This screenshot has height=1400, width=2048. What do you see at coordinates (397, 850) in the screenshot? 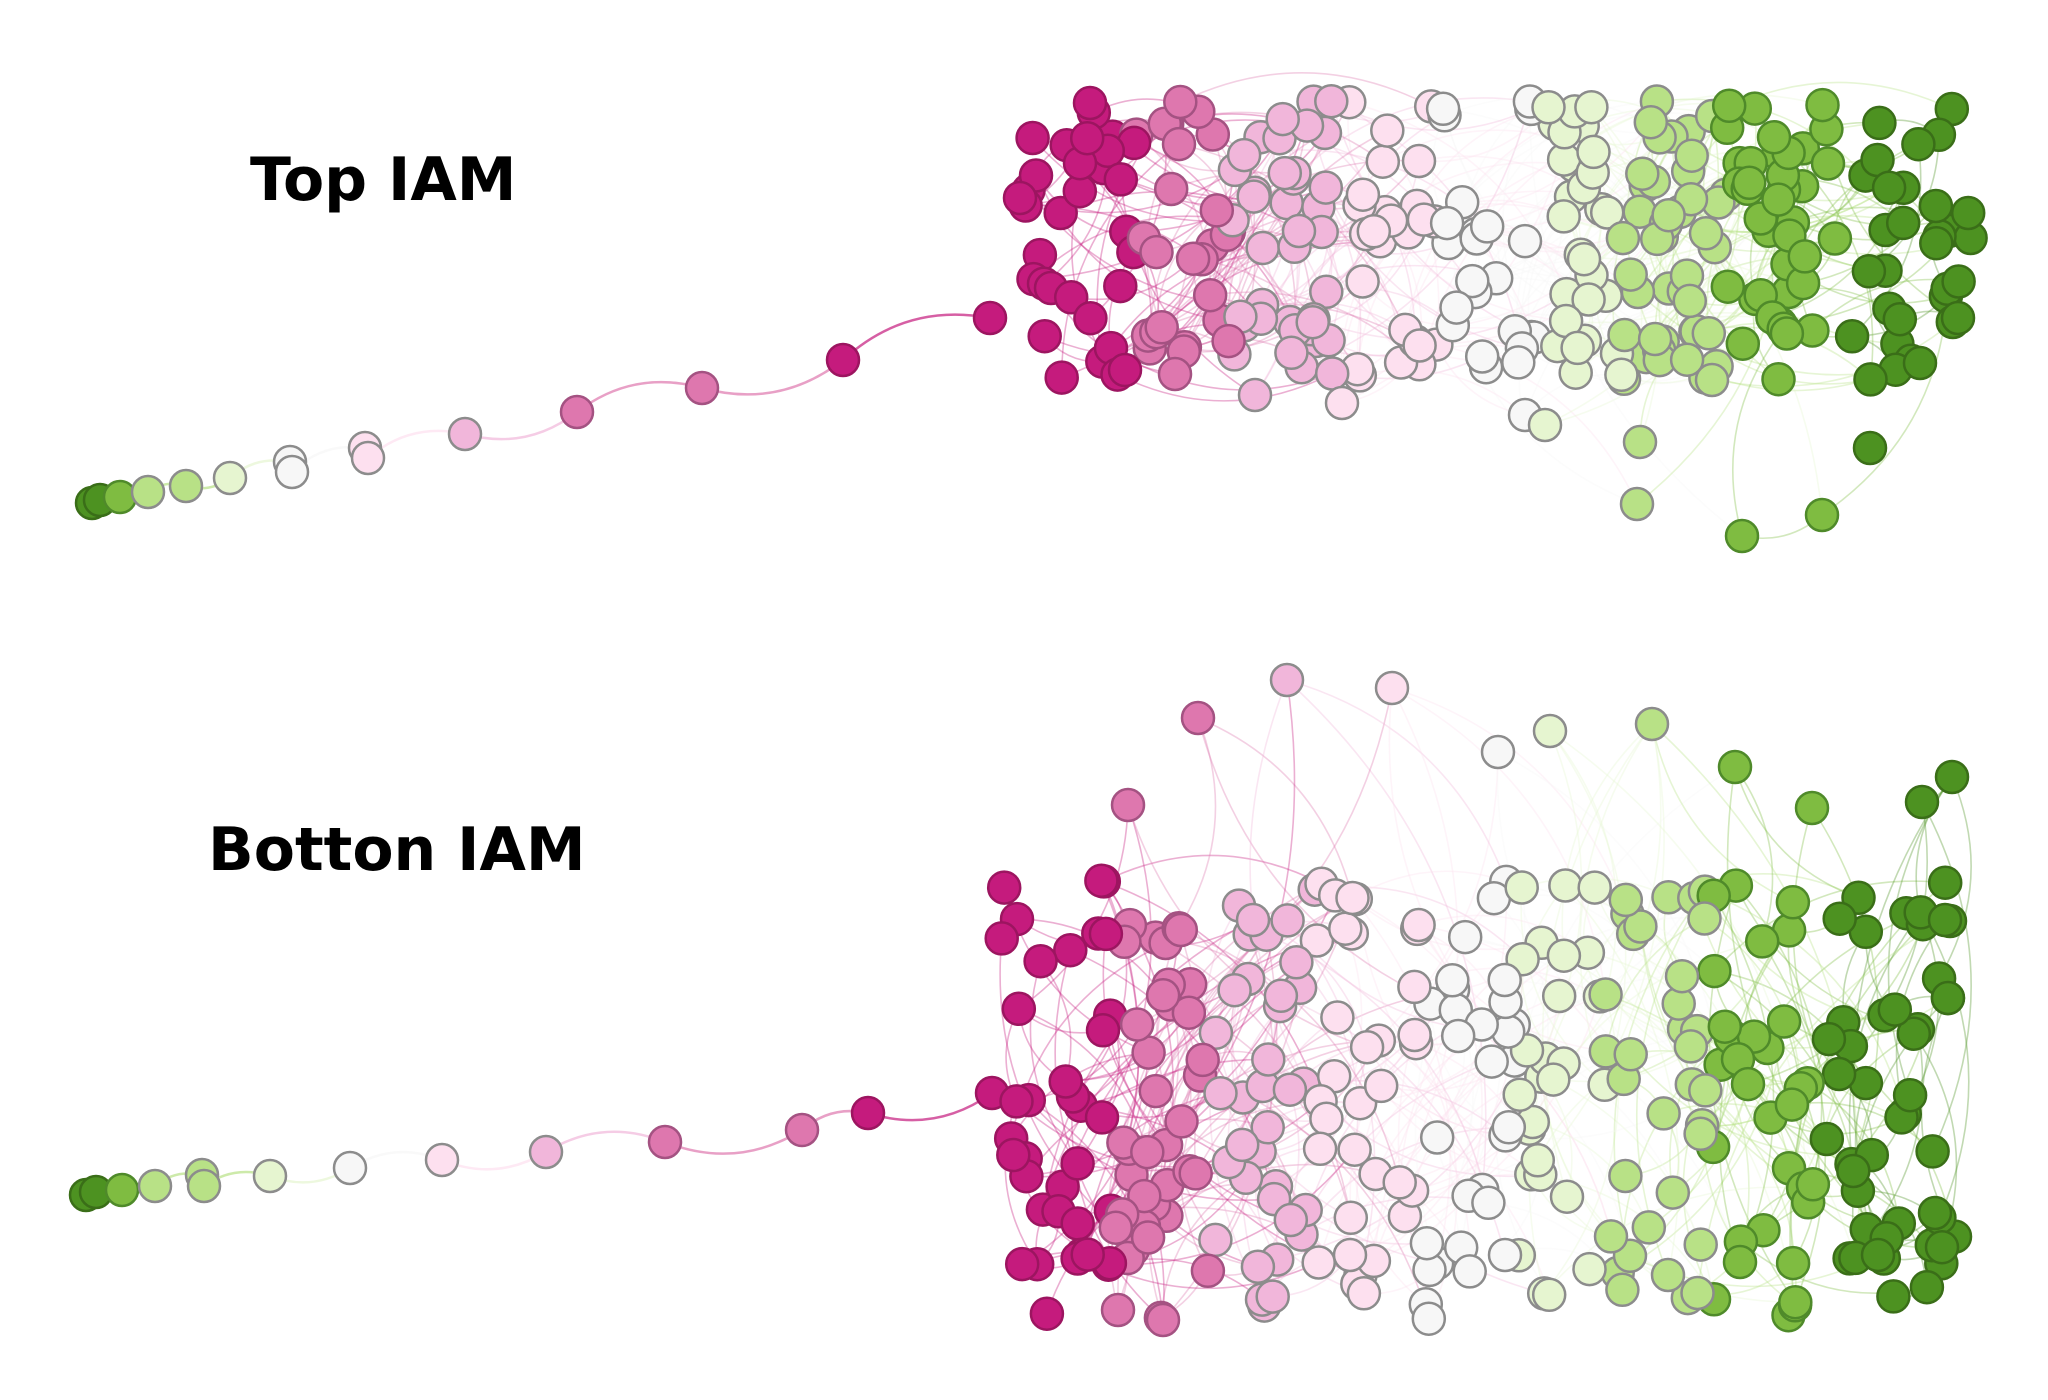
I see `bottom-panel-title: Botton IAM` at bounding box center [397, 850].